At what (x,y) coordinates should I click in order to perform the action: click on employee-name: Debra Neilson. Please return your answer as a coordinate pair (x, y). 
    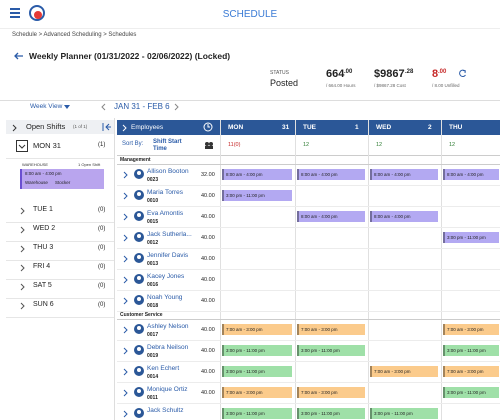
    Looking at the image, I should click on (168, 347).